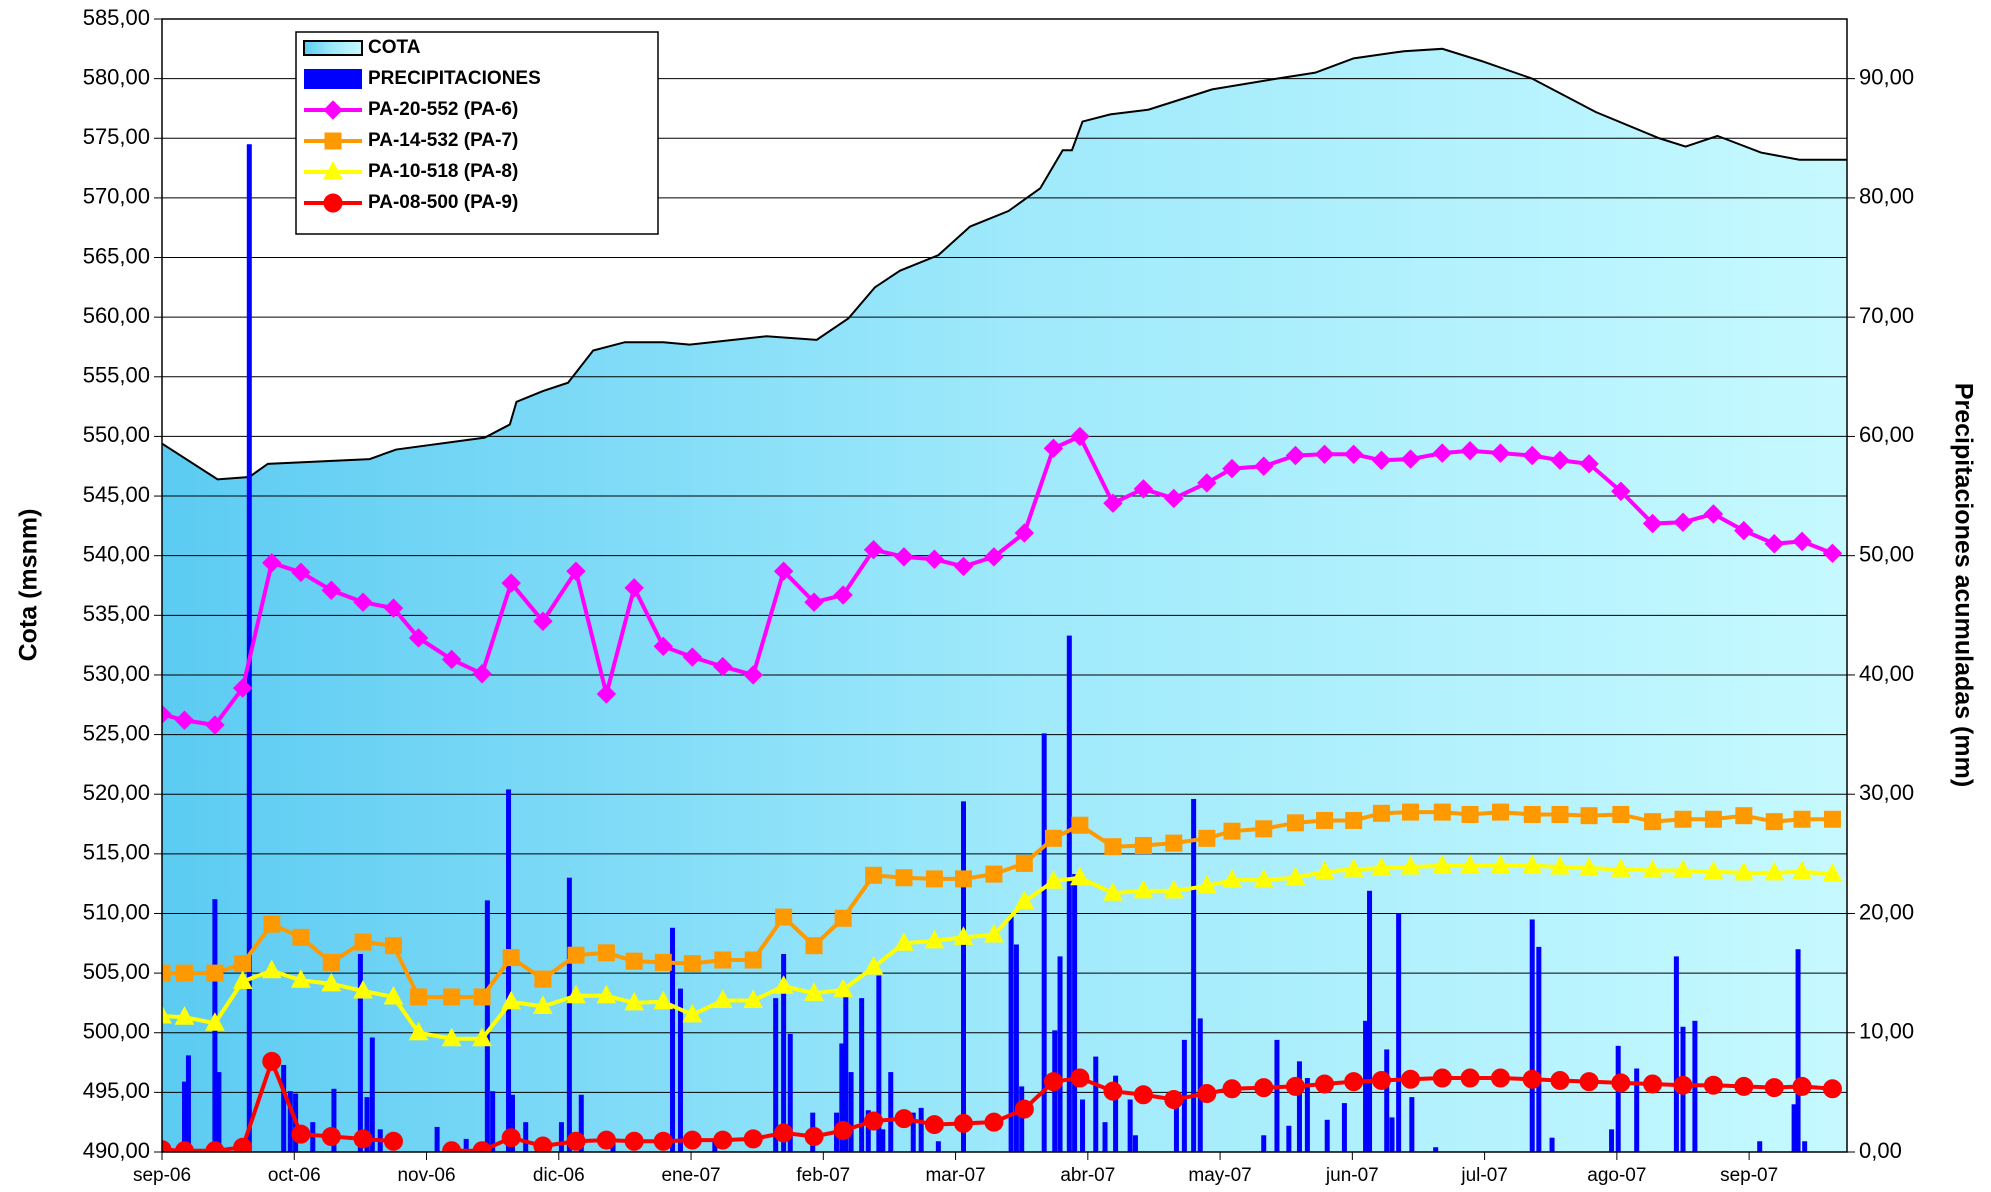 The image size is (1991, 1192). Describe the element at coordinates (116, 1090) in the screenshot. I see `y-tick-label: 495,00` at that location.